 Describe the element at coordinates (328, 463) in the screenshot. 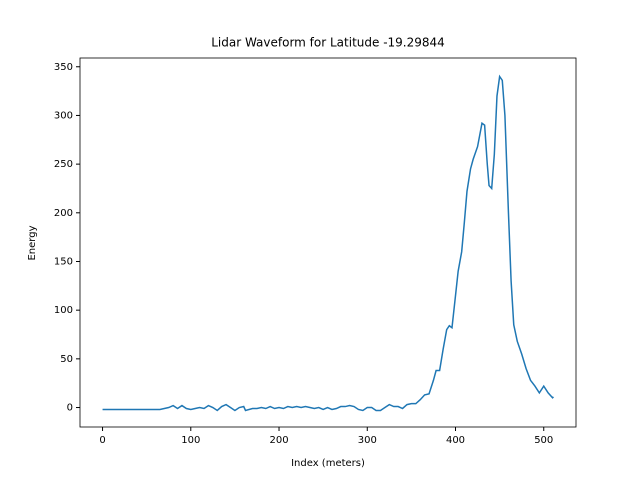

I see `x-axis-label: Index (meters)` at that location.